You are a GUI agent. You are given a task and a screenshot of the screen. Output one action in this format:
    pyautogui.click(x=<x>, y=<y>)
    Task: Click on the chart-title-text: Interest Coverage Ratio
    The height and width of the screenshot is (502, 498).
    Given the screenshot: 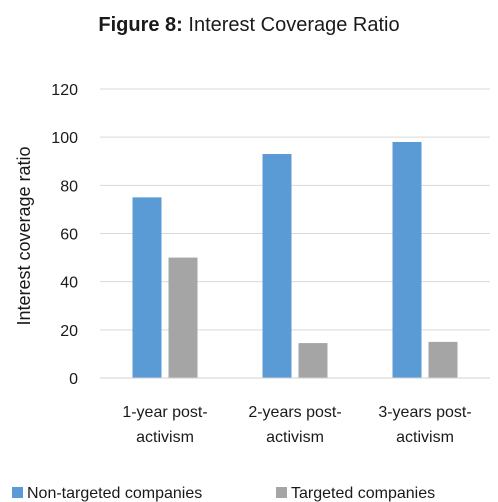 What is the action you would take?
    pyautogui.click(x=294, y=25)
    